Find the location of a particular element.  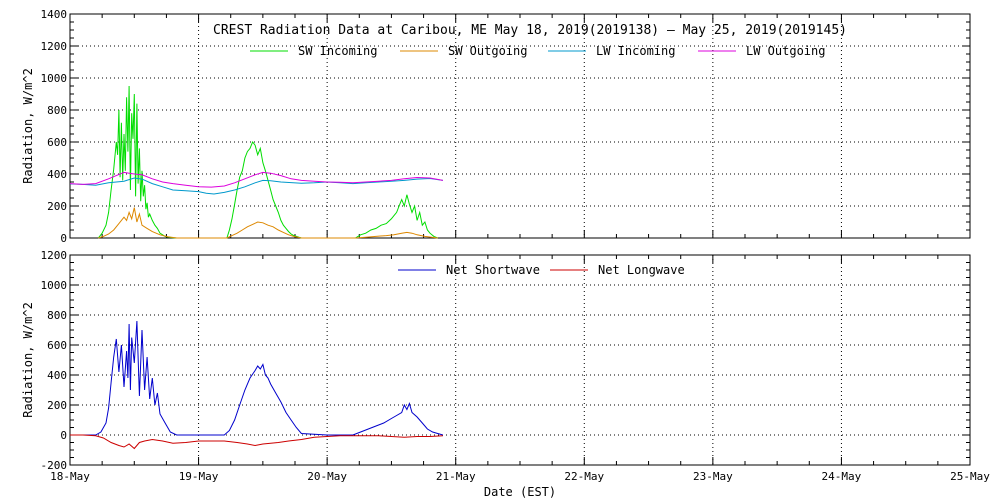

series-line-sw-incoming is located at coordinates (267, 162).